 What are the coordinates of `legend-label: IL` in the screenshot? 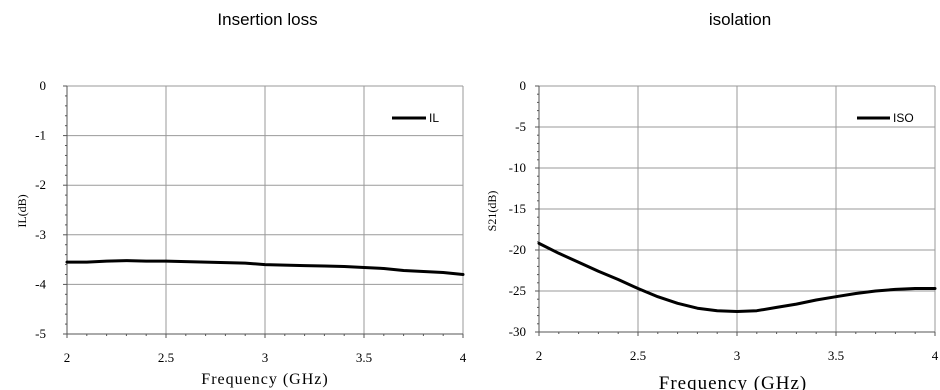 It's located at (434, 118).